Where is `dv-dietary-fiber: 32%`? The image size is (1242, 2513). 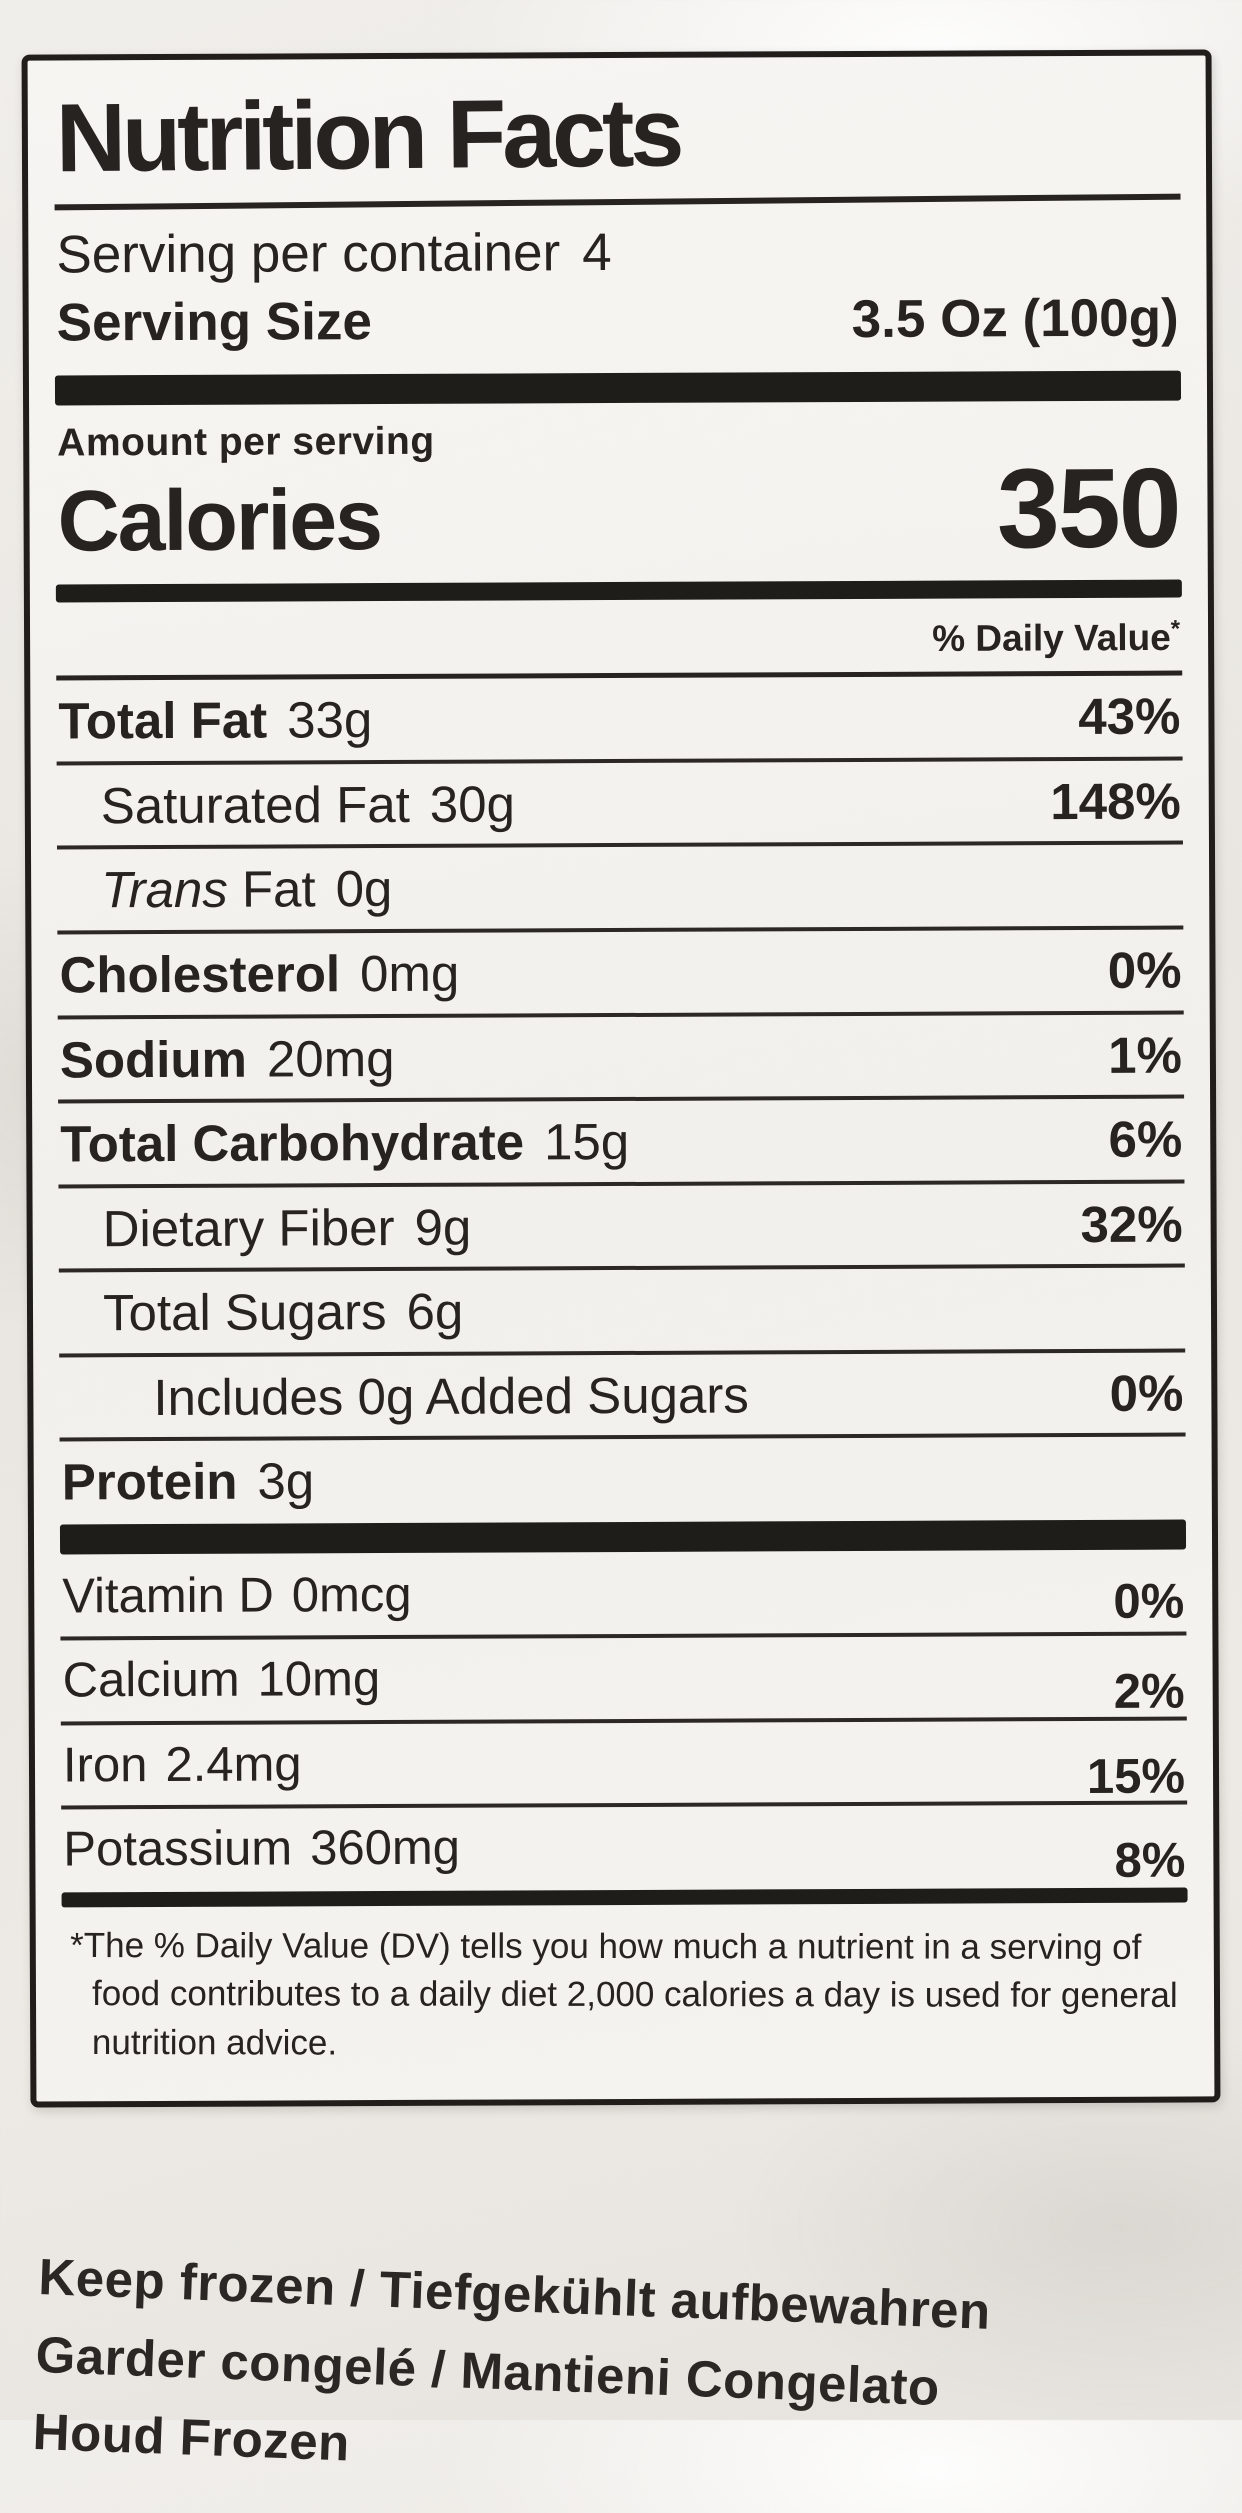
dv-dietary-fiber: 32% is located at coordinates (1131, 1224).